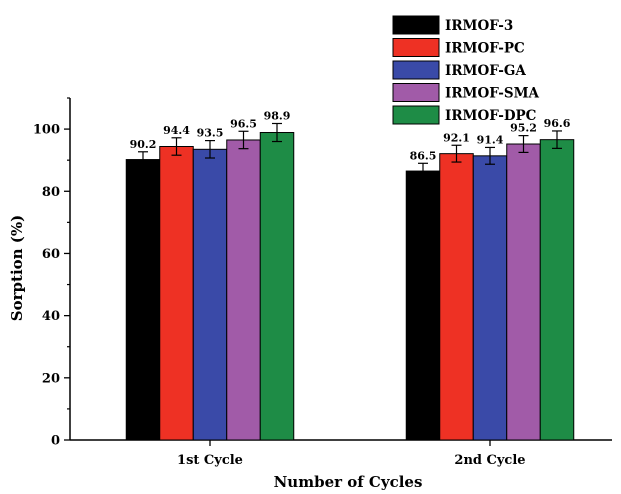 This screenshot has height=494, width=621. I want to click on data-label: 96.5, so click(243, 123).